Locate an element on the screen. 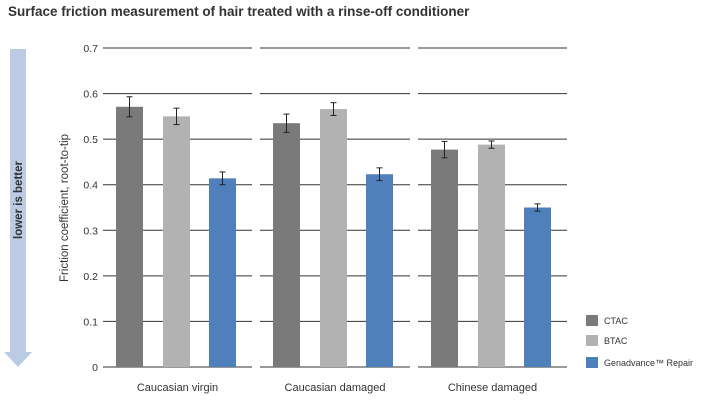 Image resolution: width=704 pixels, height=403 pixels. lower-is-better-arrow is located at coordinates (18, 208).